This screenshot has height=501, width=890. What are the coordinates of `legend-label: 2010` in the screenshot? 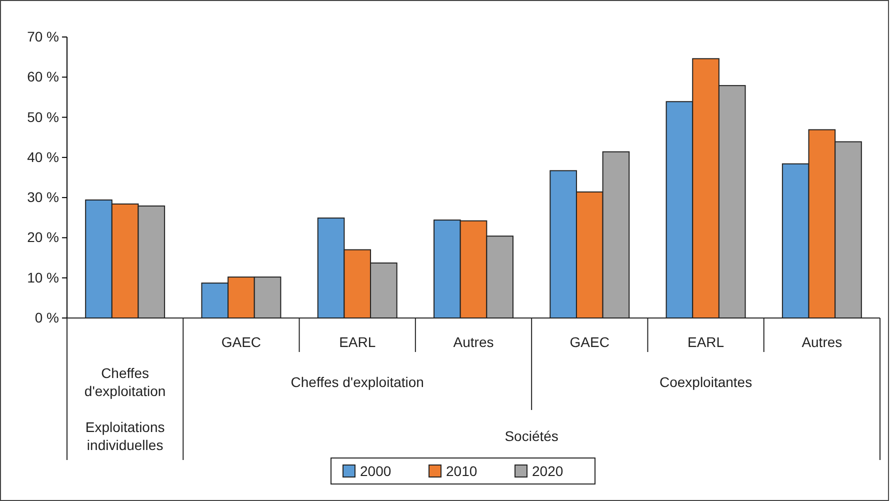 It's located at (462, 470).